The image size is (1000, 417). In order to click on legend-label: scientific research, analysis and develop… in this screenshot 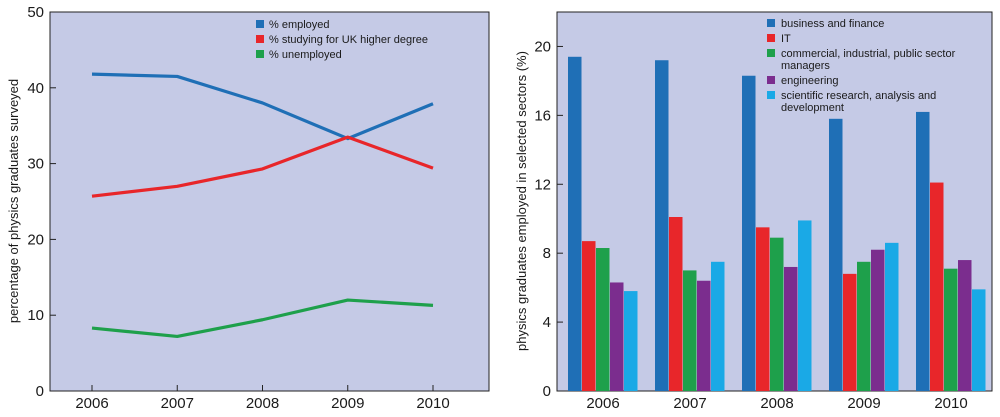, I will do `click(858, 102)`.